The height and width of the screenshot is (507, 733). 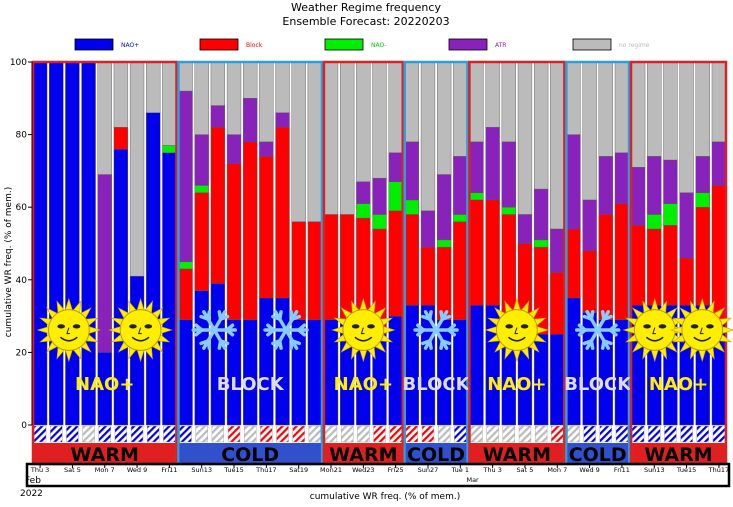 What do you see at coordinates (130, 45) in the screenshot?
I see `legend-label: NAO+` at bounding box center [130, 45].